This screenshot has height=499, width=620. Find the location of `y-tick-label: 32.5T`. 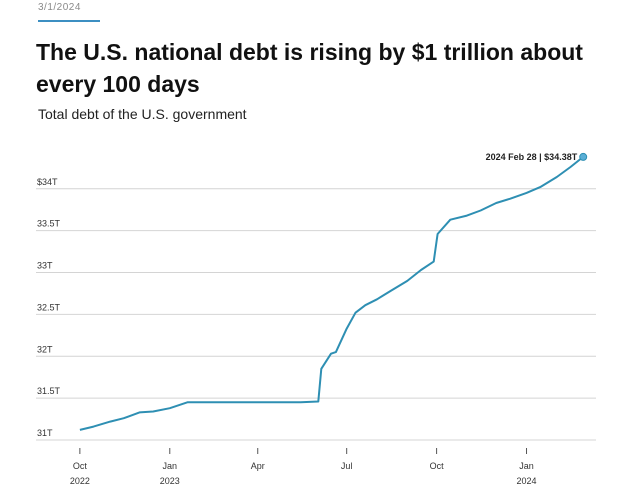

y-tick-label: 32.5T is located at coordinates (49, 307).